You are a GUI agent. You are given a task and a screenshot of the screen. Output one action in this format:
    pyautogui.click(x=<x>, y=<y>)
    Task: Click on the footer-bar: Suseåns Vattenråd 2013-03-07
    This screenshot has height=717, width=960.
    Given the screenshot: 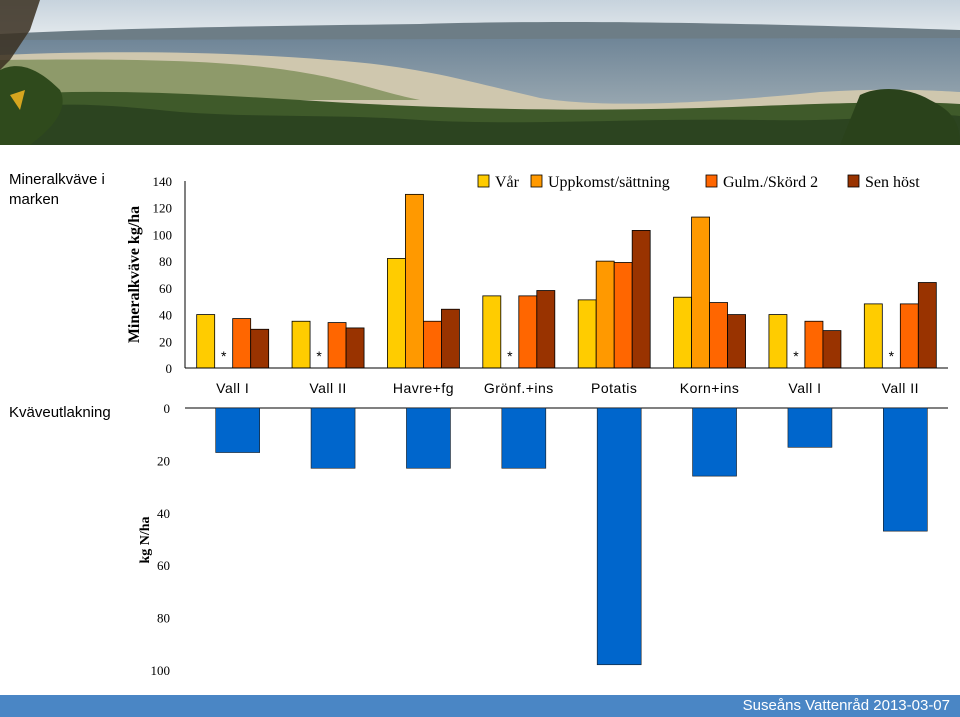 What is the action you would take?
    pyautogui.click(x=480, y=706)
    